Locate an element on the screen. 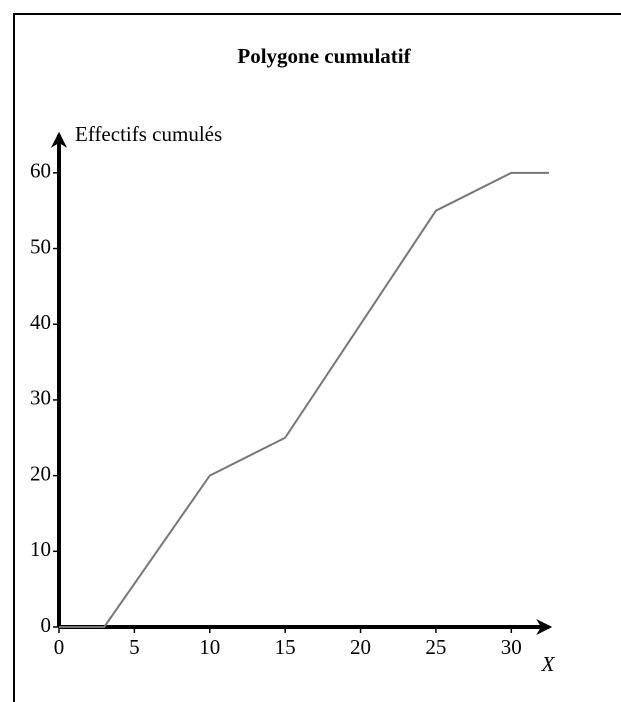 The width and height of the screenshot is (621, 702). y-tick-label: 20 is located at coordinates (40, 473).